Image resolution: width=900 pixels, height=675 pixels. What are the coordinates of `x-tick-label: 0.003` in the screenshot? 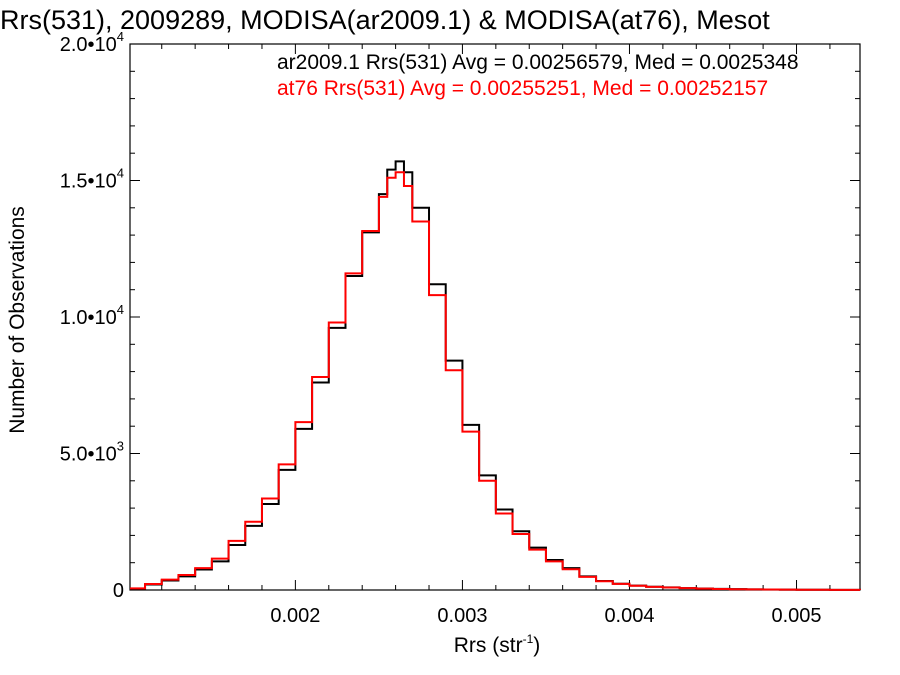 It's located at (462, 616).